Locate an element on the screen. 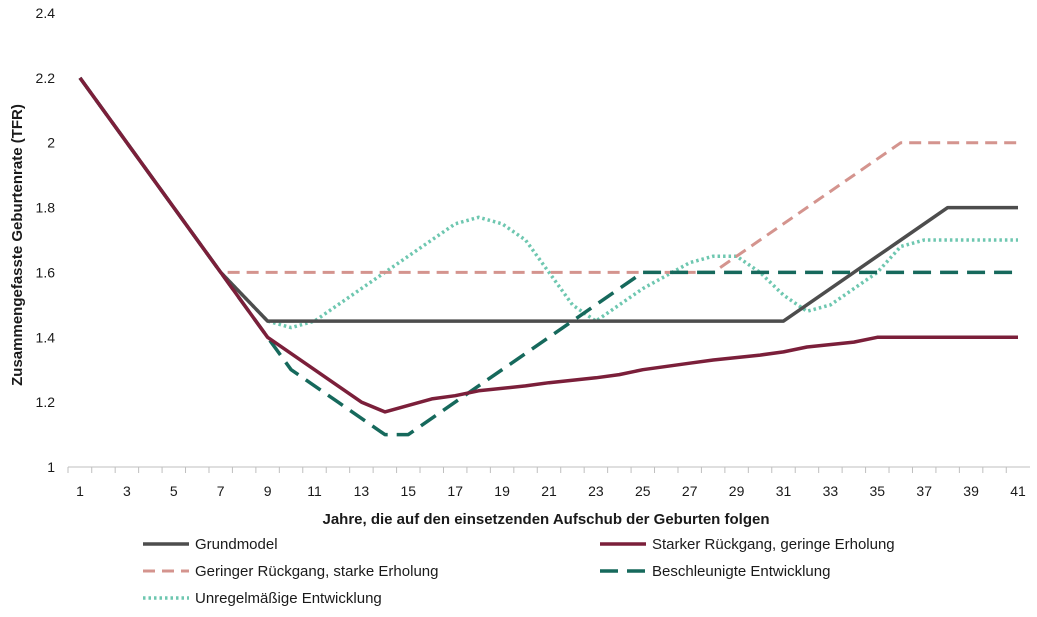 The height and width of the screenshot is (617, 1037). x-tick-label: 27 is located at coordinates (690, 491).